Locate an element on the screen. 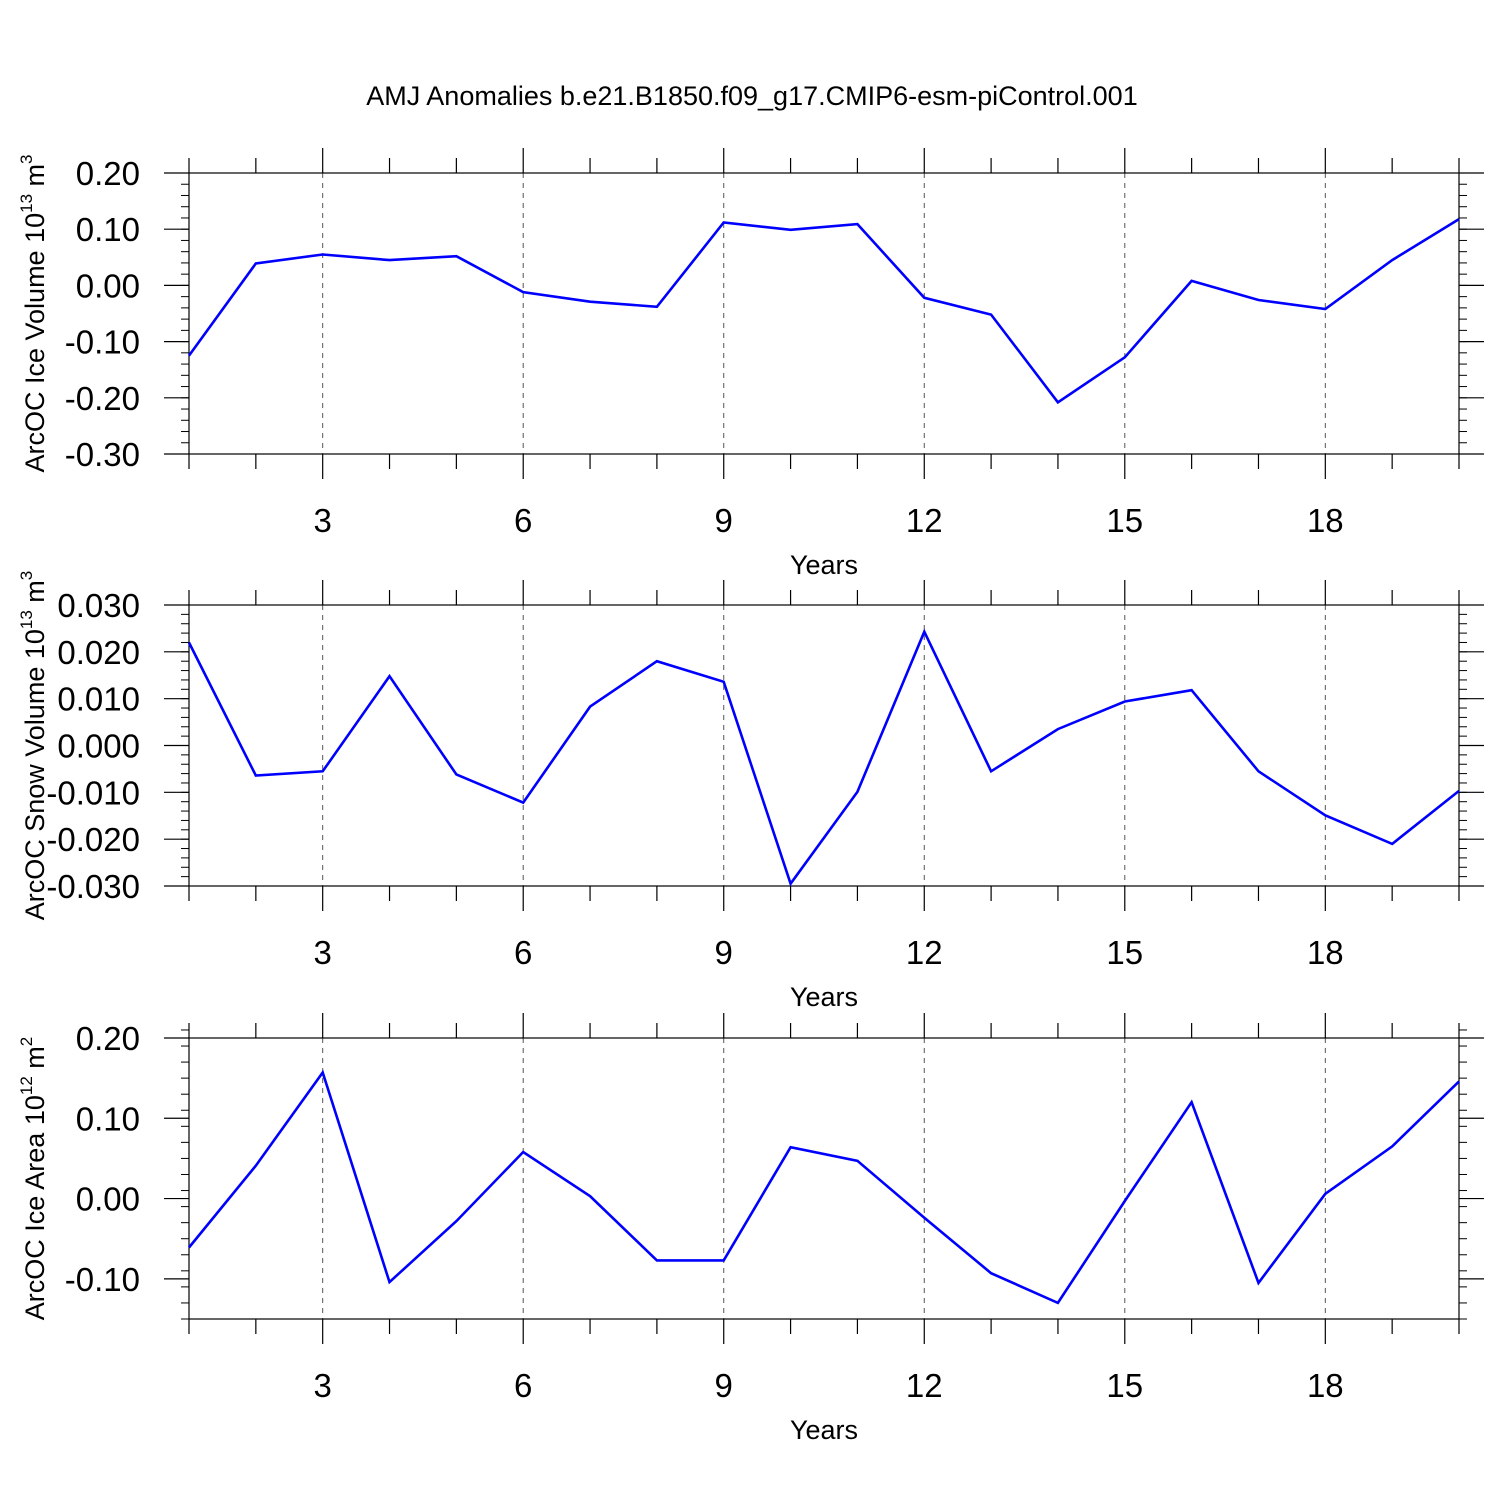 This screenshot has height=1500, width=1500. y-tick-label: -0.030 is located at coordinates (93, 886).